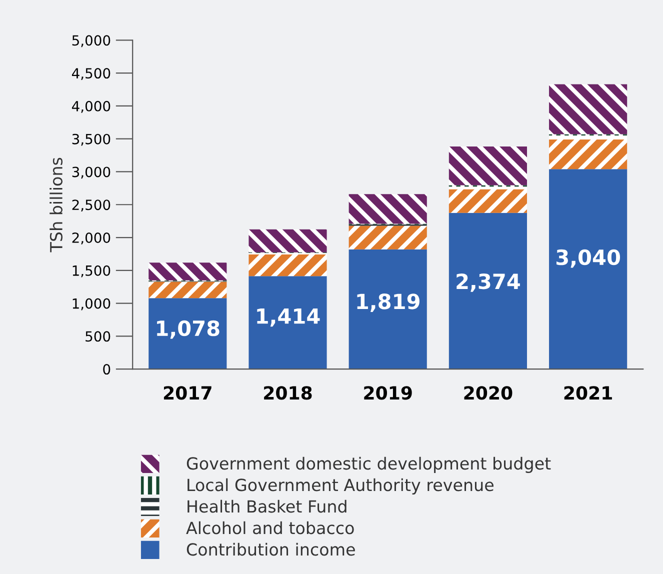 This screenshot has height=574, width=663. Describe the element at coordinates (188, 393) in the screenshot. I see `x-tick-label: 2017` at that location.